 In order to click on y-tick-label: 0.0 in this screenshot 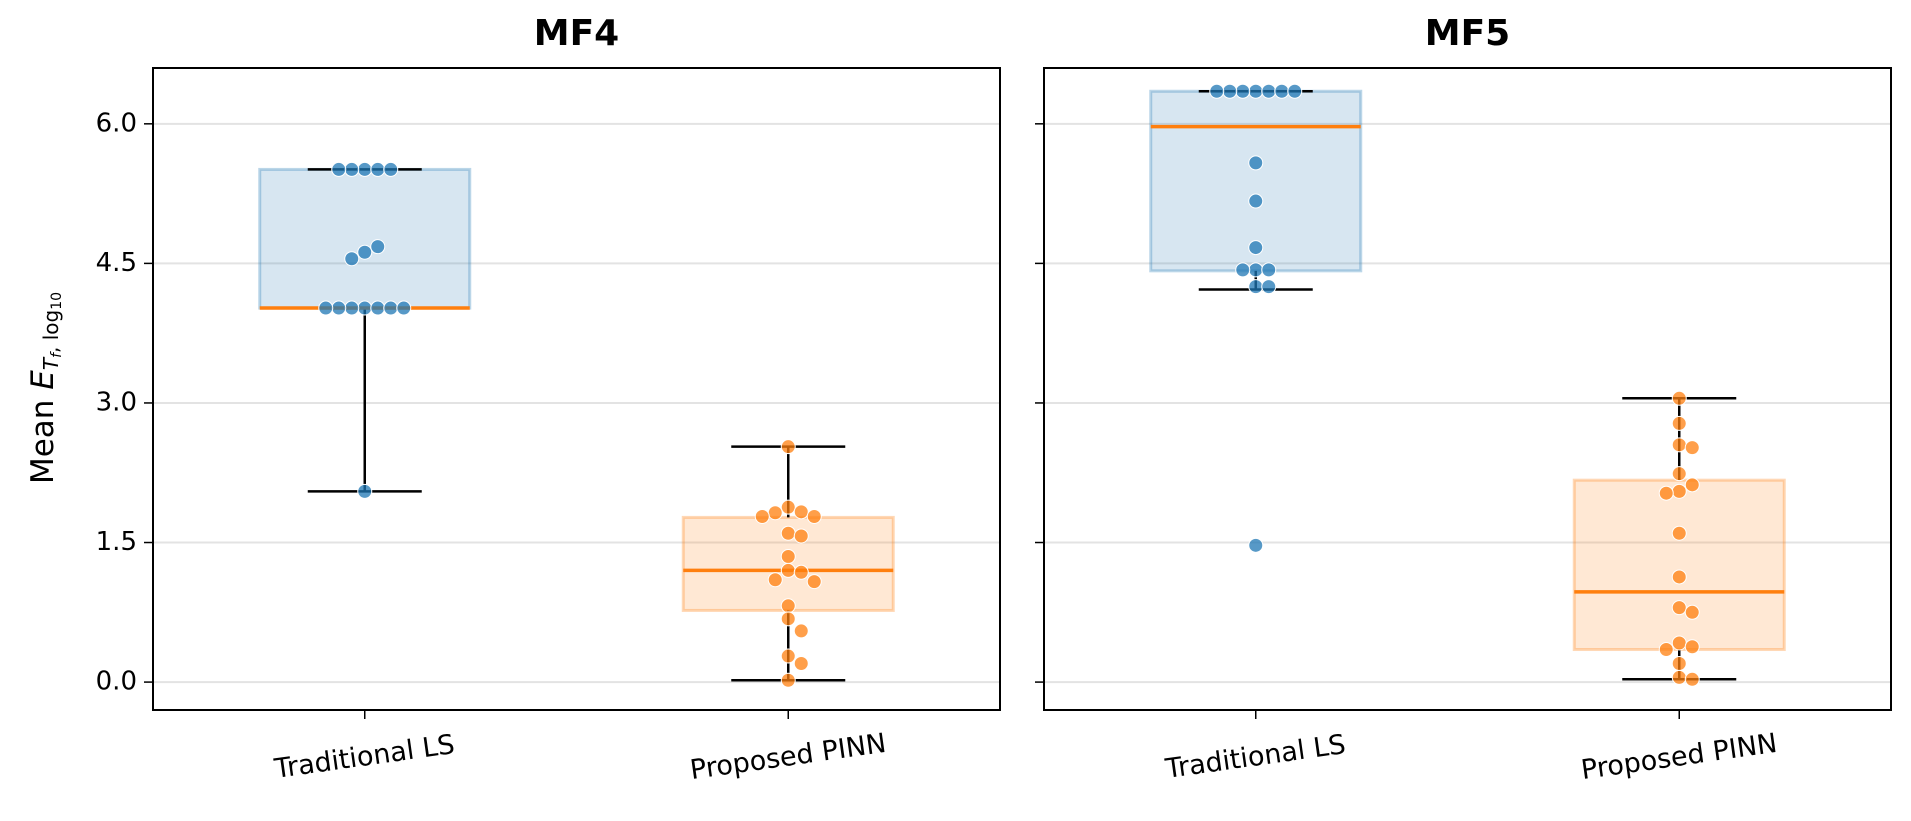, I will do `click(116, 682)`.